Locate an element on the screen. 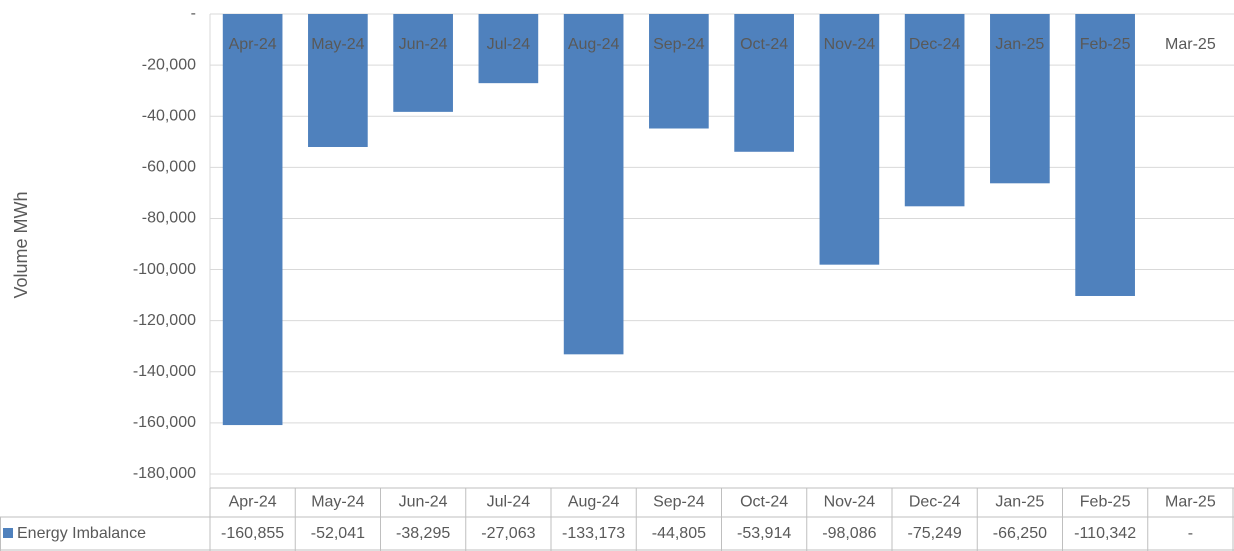 This screenshot has width=1234, height=551. value-label: -160,855 is located at coordinates (252, 533).